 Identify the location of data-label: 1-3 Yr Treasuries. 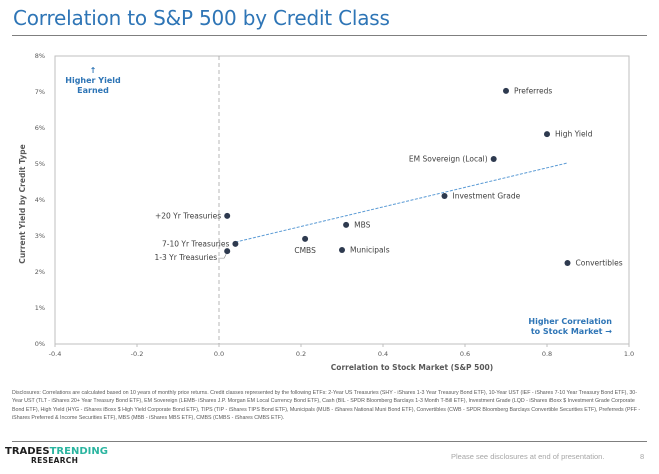
(186, 257).